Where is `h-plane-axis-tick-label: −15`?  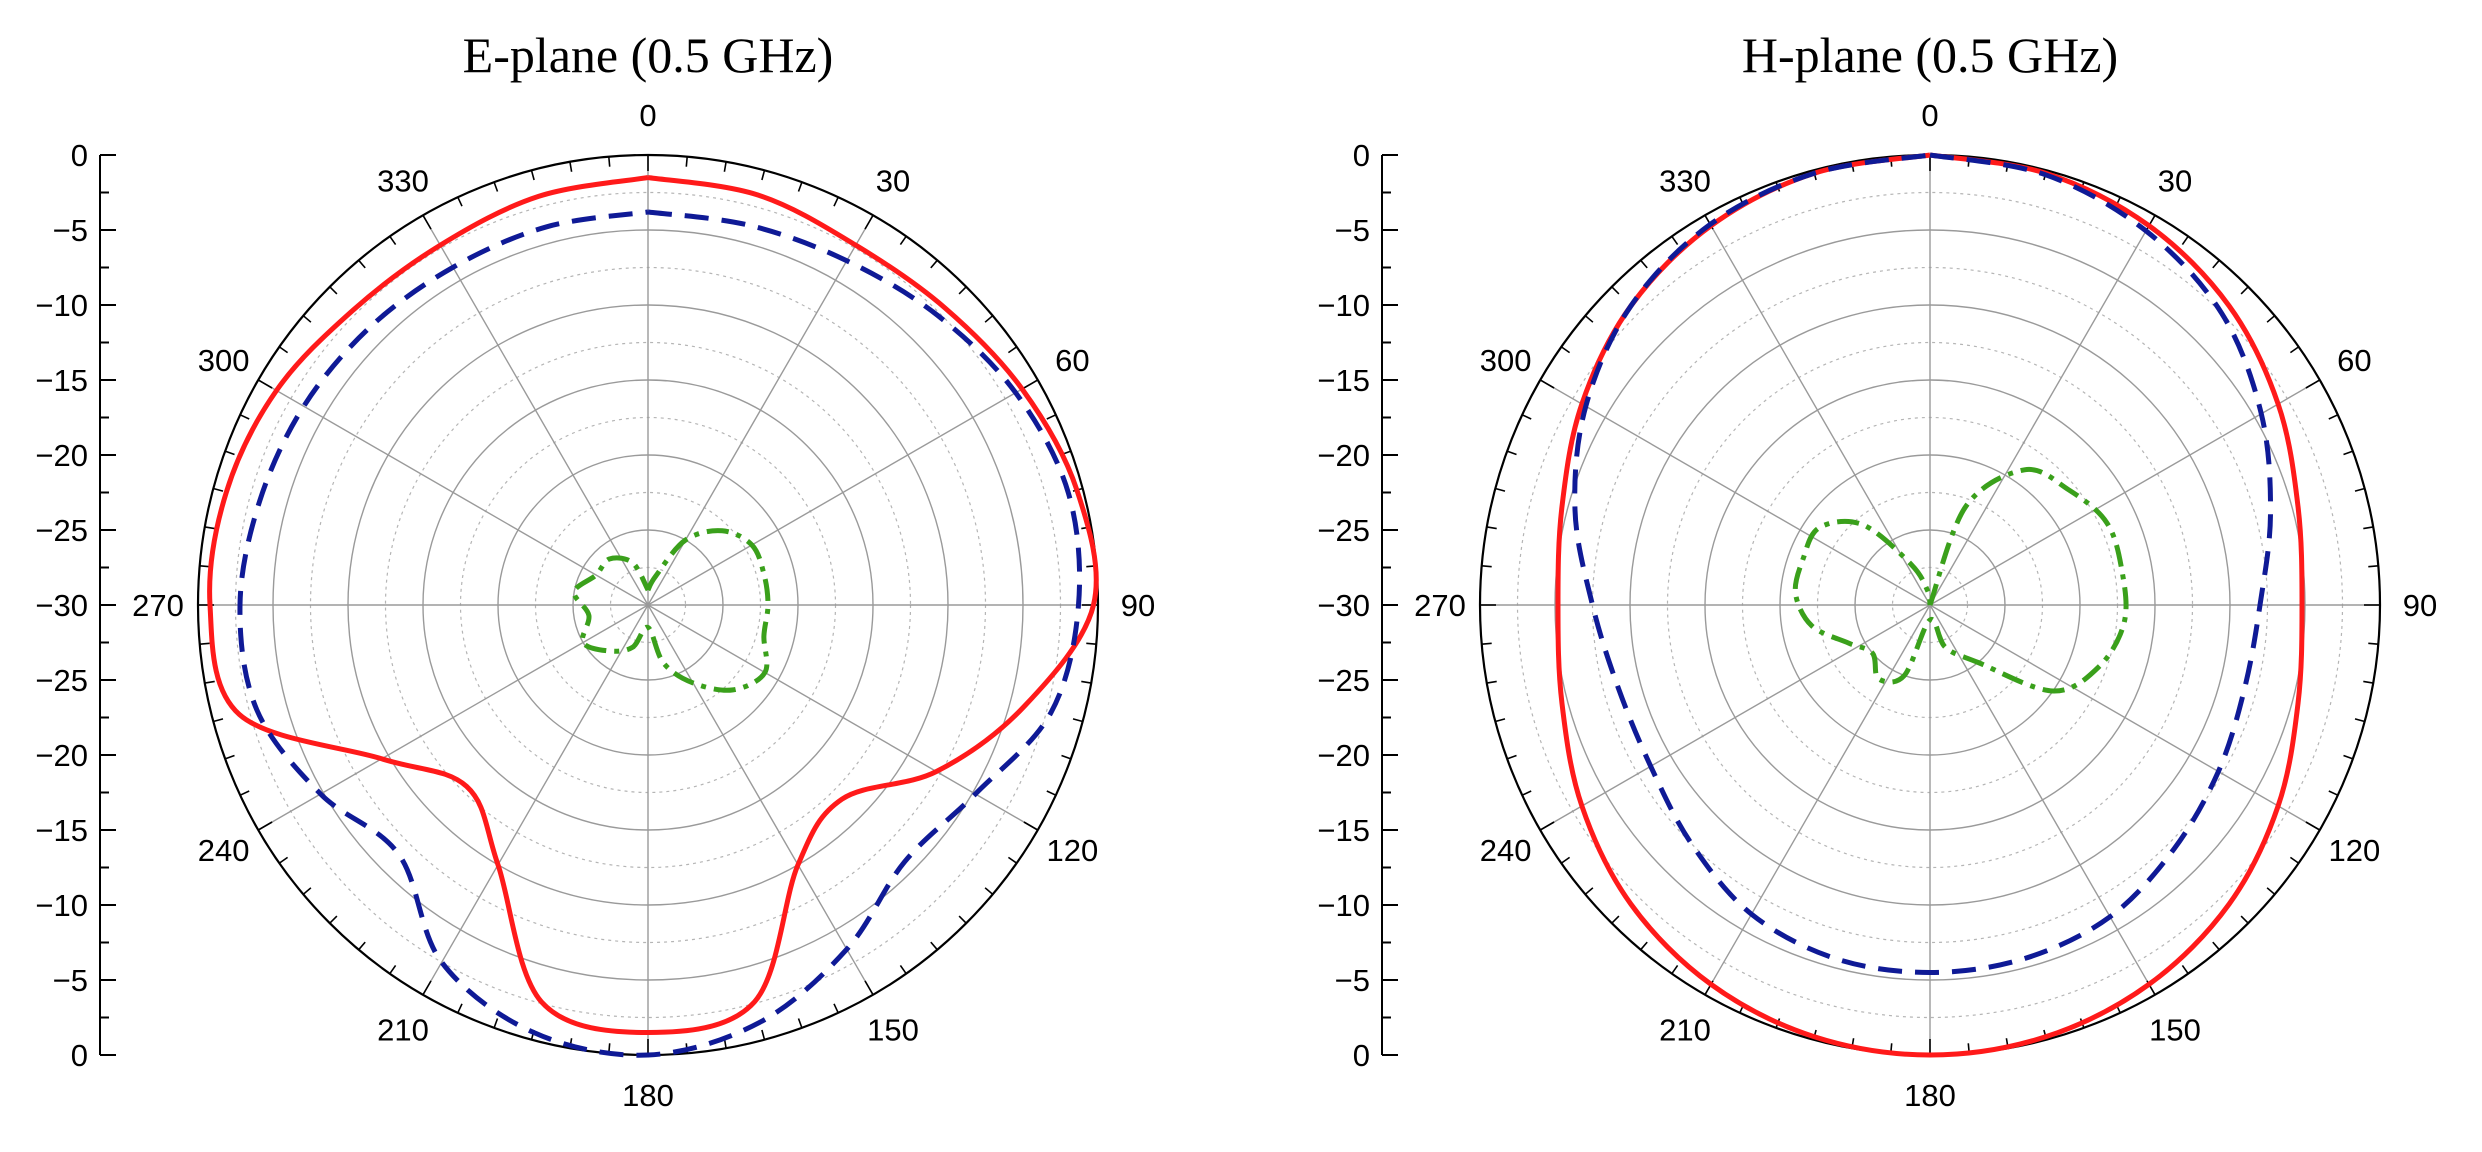
h-plane-axis-tick-label: −15 is located at coordinates (1343, 380).